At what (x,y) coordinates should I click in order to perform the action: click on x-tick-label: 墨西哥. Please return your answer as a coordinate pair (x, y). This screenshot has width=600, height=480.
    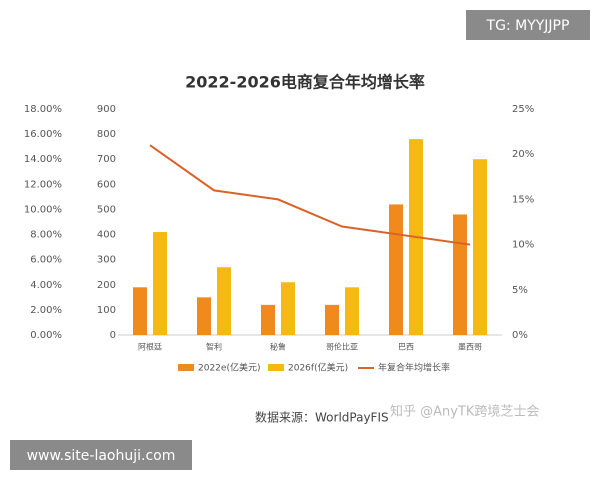
    Looking at the image, I should click on (470, 347).